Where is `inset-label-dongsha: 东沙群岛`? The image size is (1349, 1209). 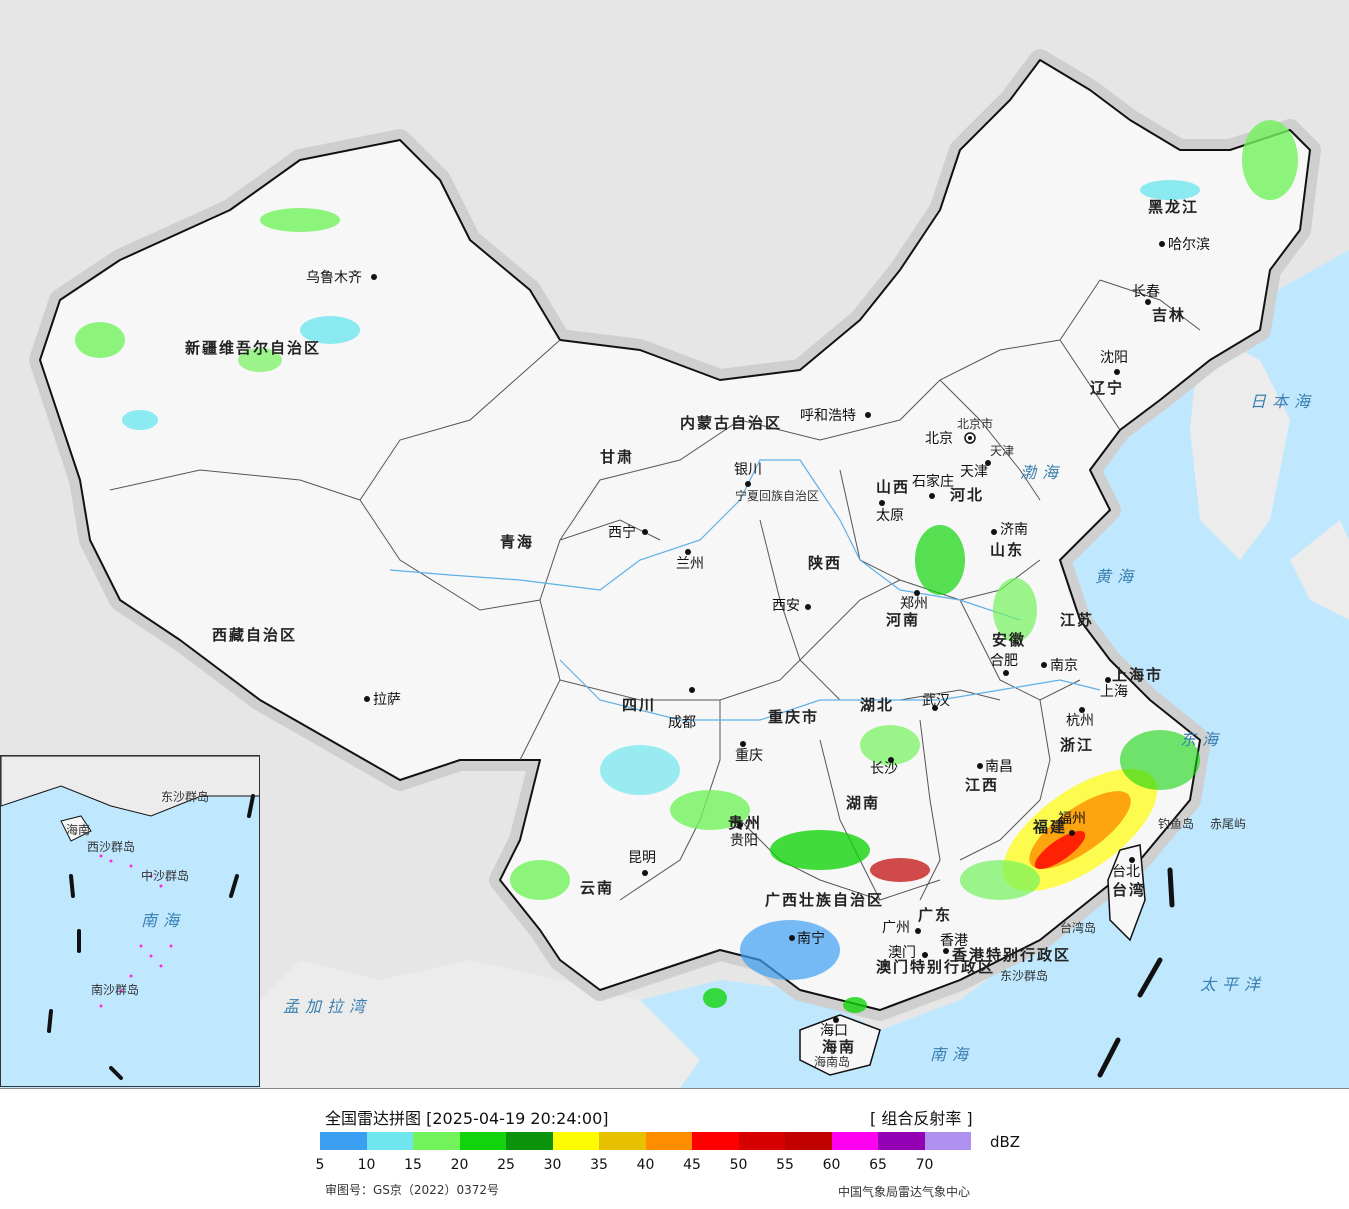 inset-label-dongsha: 东沙群岛 is located at coordinates (185, 796).